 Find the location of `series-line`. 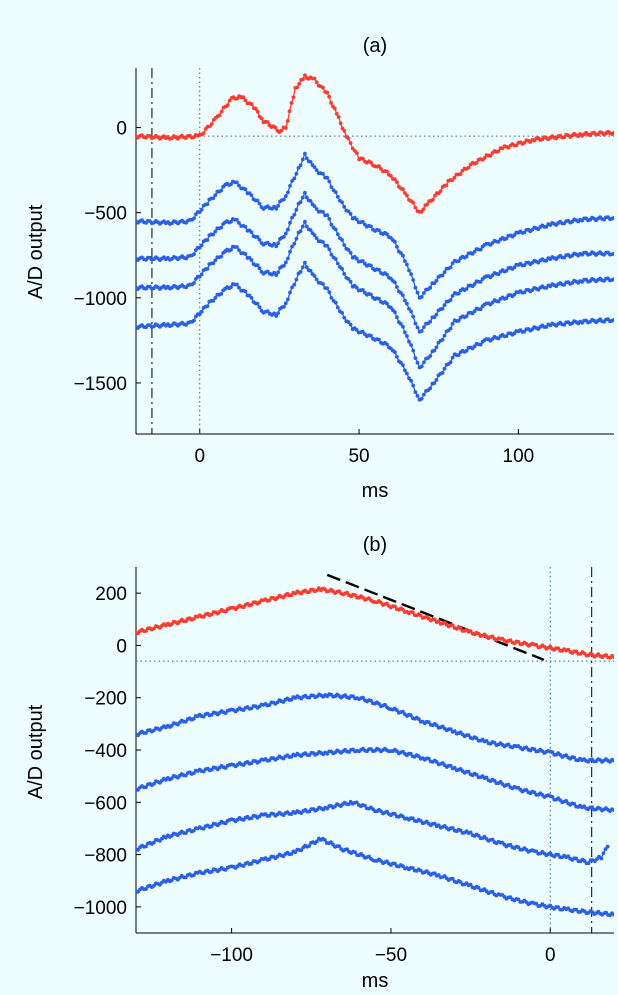

series-line is located at coordinates (375, 779).